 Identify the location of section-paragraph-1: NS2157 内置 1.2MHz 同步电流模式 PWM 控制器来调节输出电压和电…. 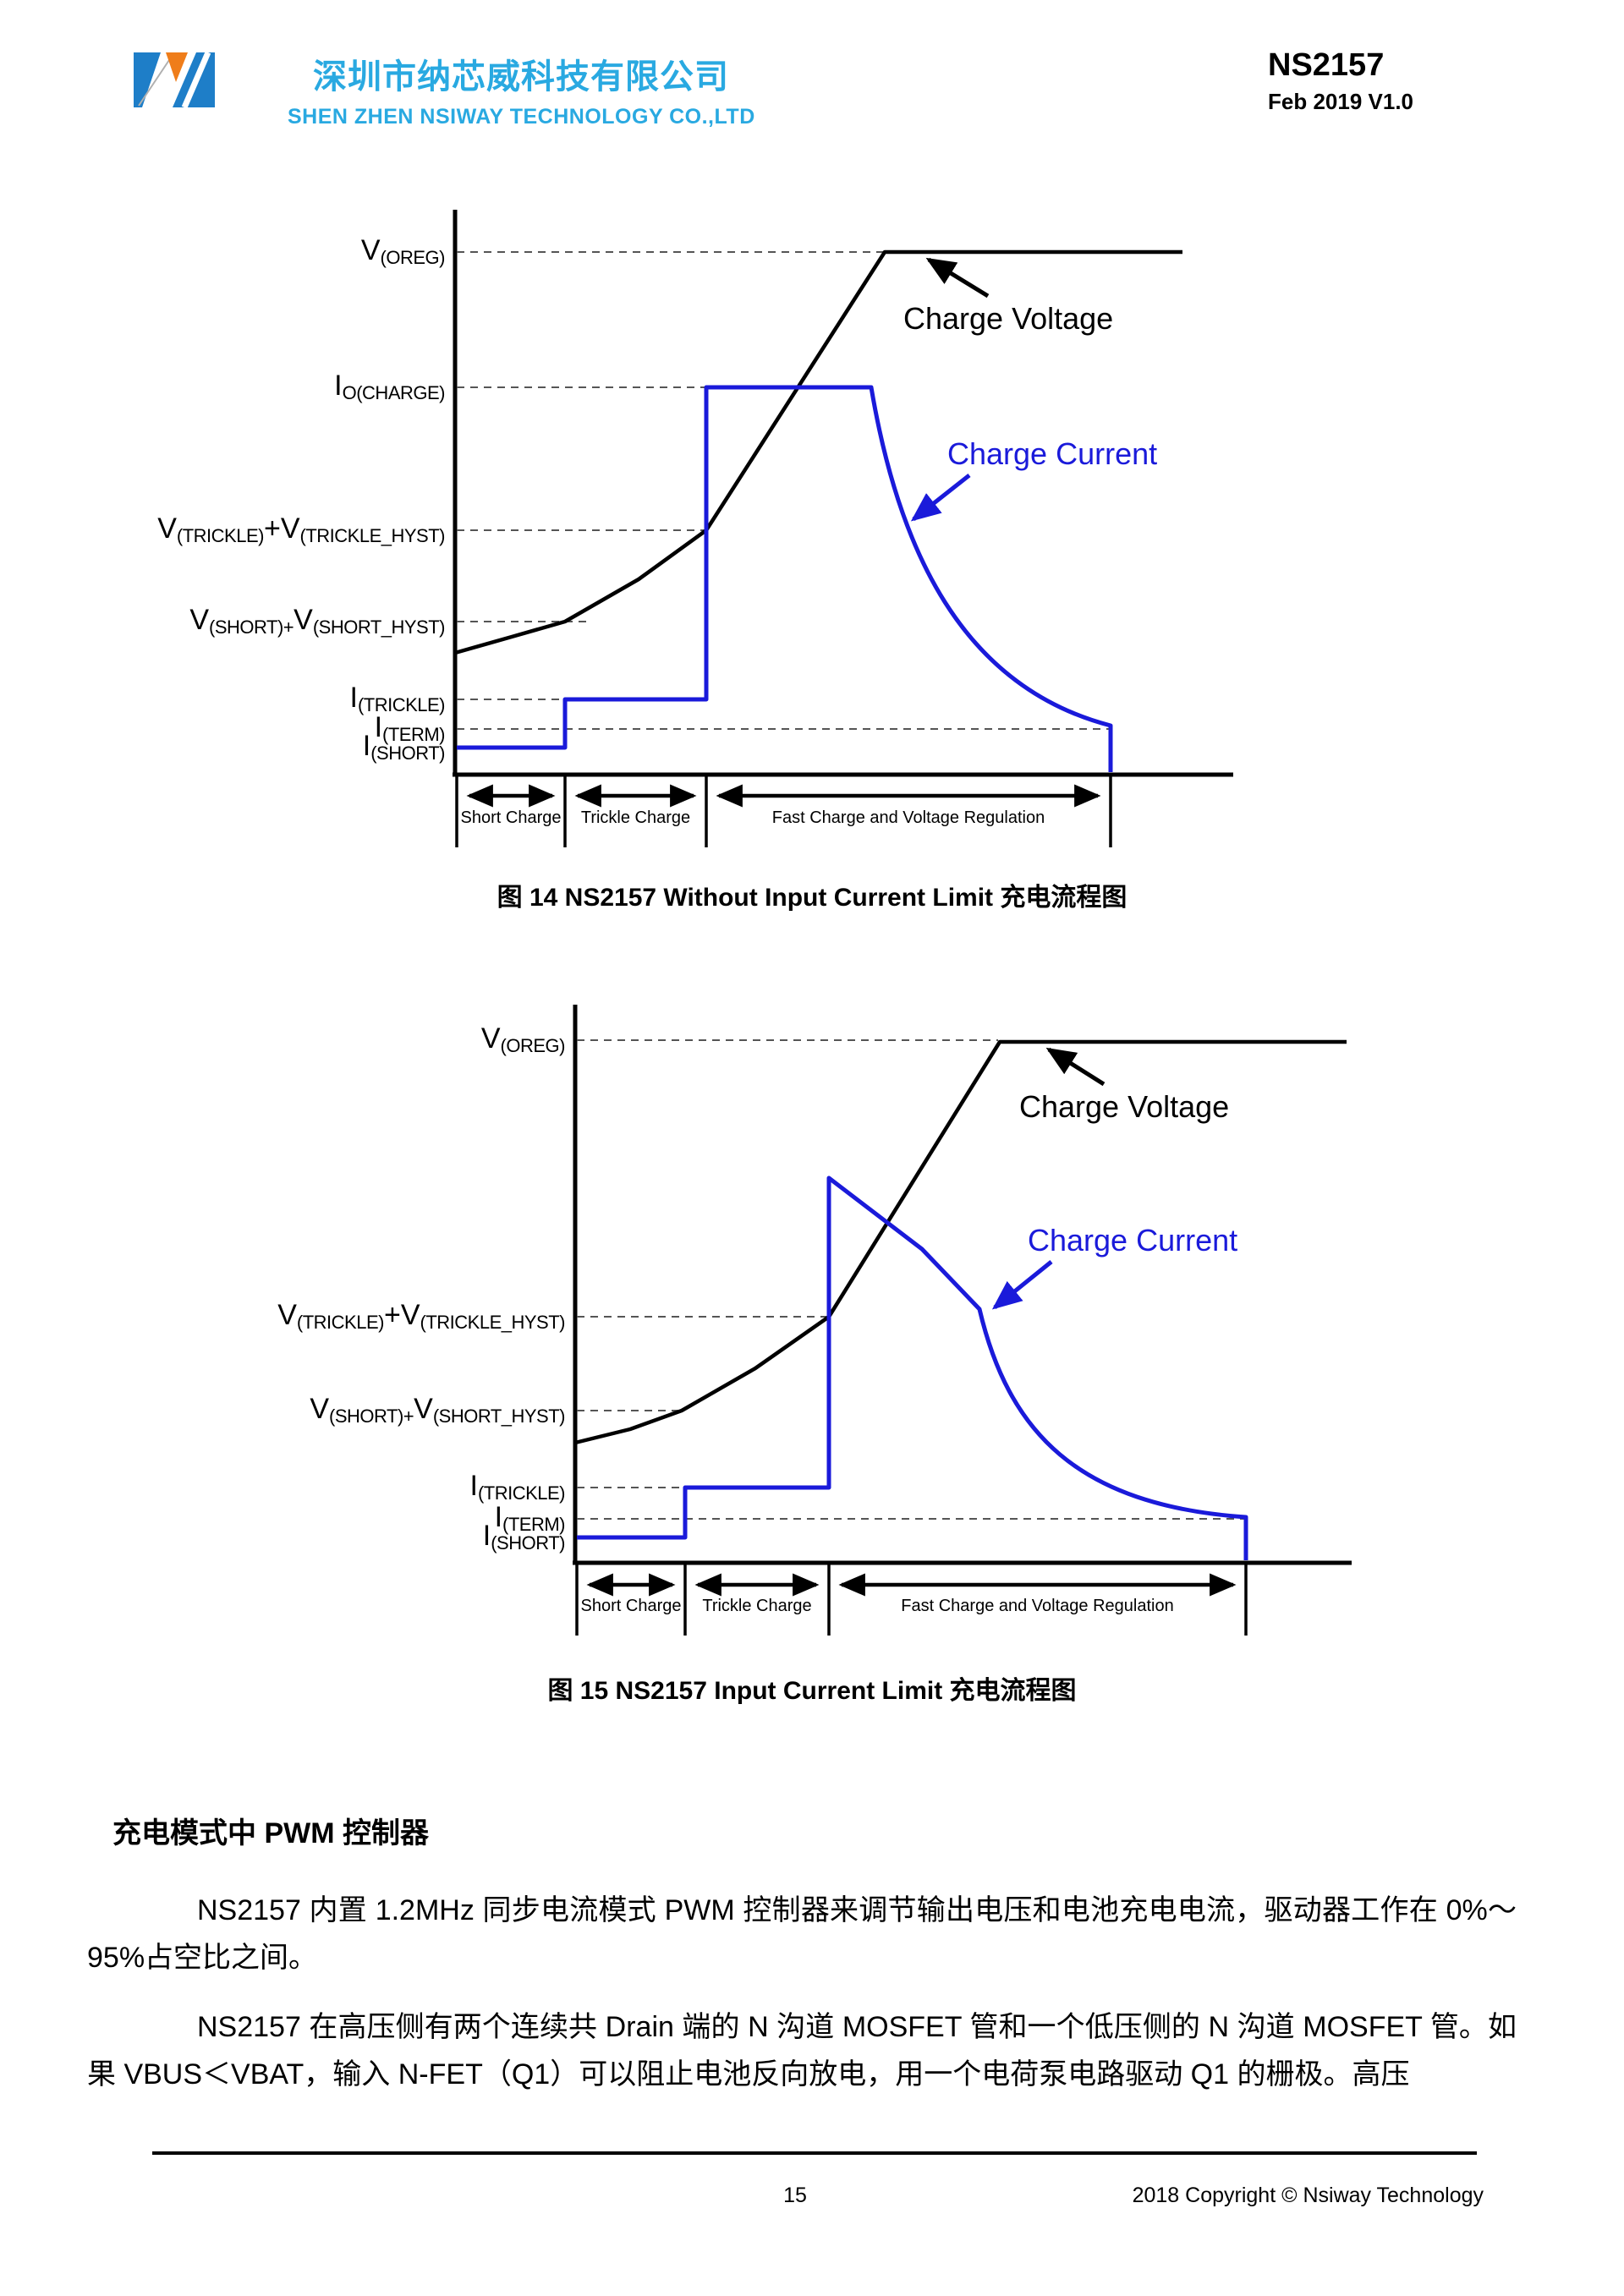
(802, 1934).